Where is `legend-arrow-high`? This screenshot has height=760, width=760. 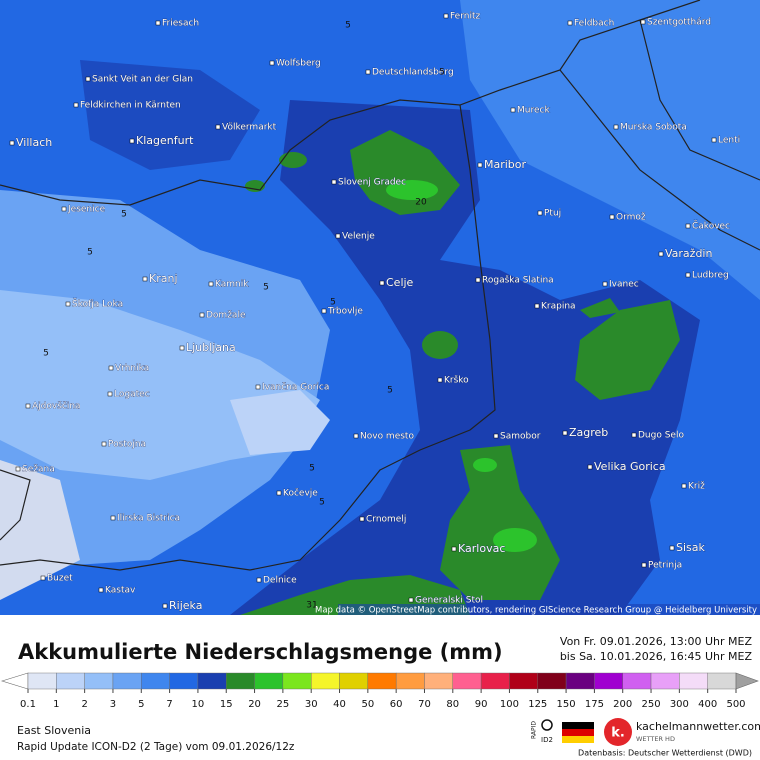 legend-arrow-high is located at coordinates (747, 681).